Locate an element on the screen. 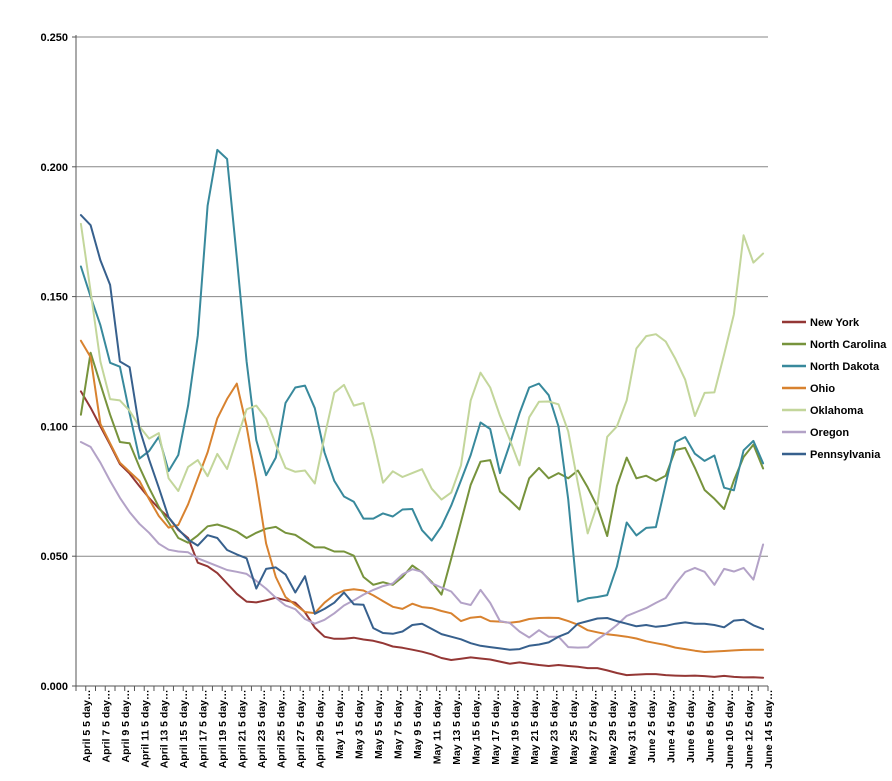 The width and height of the screenshot is (892, 781). svg-text: 0.150 is located at coordinates (54, 298).